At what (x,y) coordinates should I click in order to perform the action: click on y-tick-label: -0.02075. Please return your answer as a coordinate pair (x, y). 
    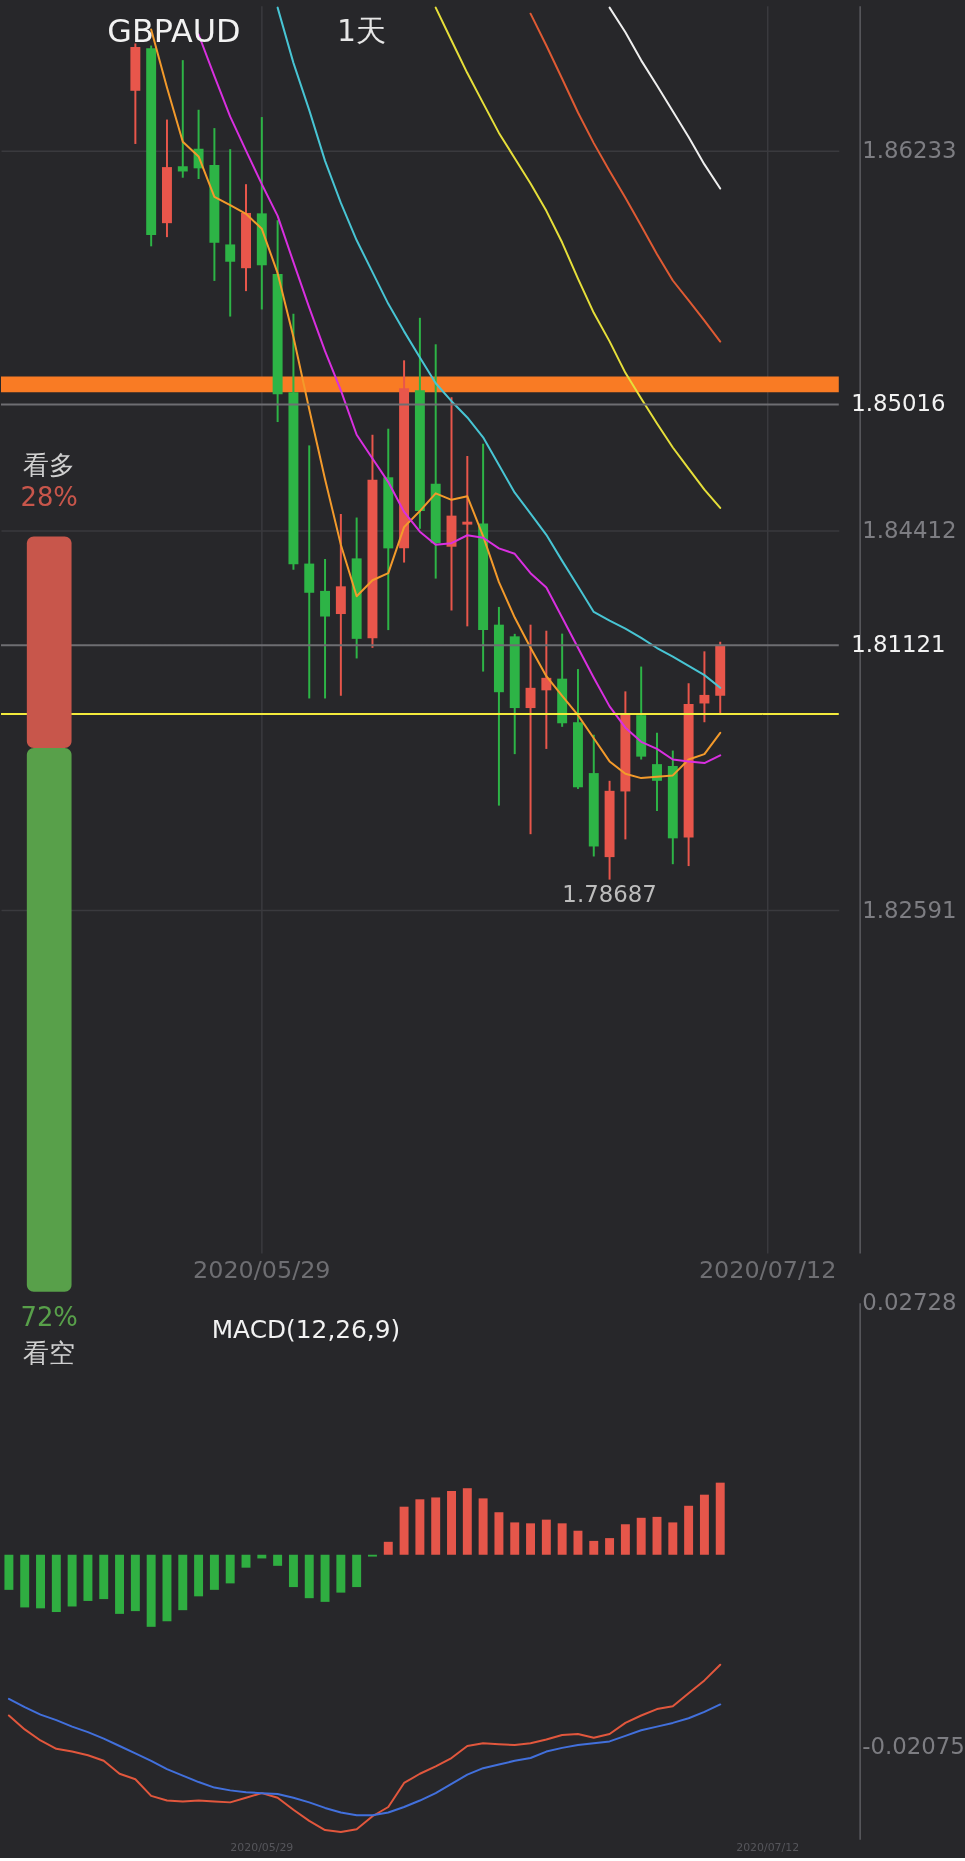
    Looking at the image, I should click on (913, 1745).